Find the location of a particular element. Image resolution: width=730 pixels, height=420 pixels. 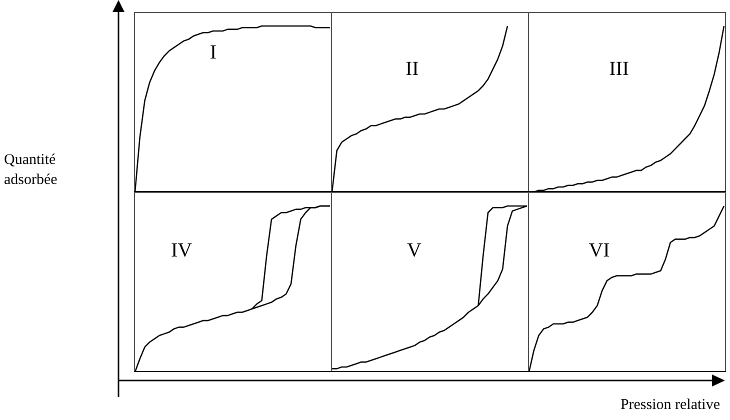

y-axis-title: Quantité adsorbée is located at coordinates (31, 170).